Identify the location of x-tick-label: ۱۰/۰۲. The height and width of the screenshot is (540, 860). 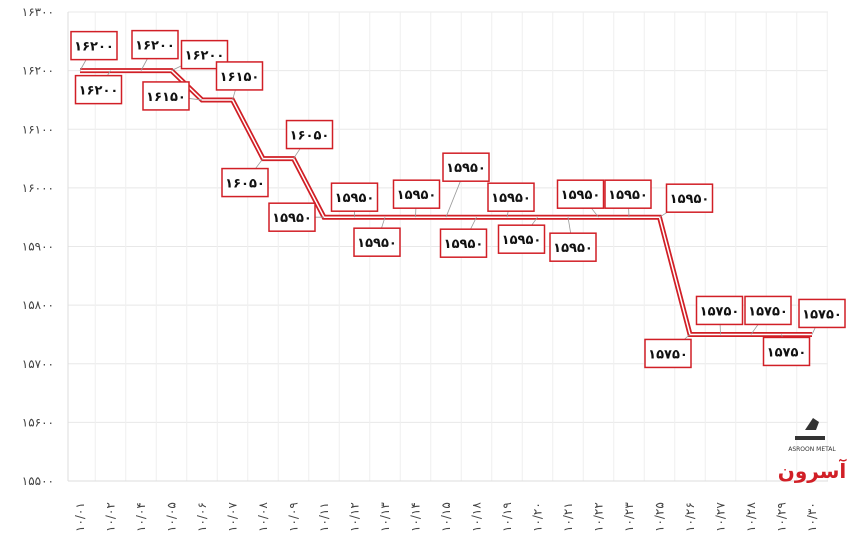
(111, 517).